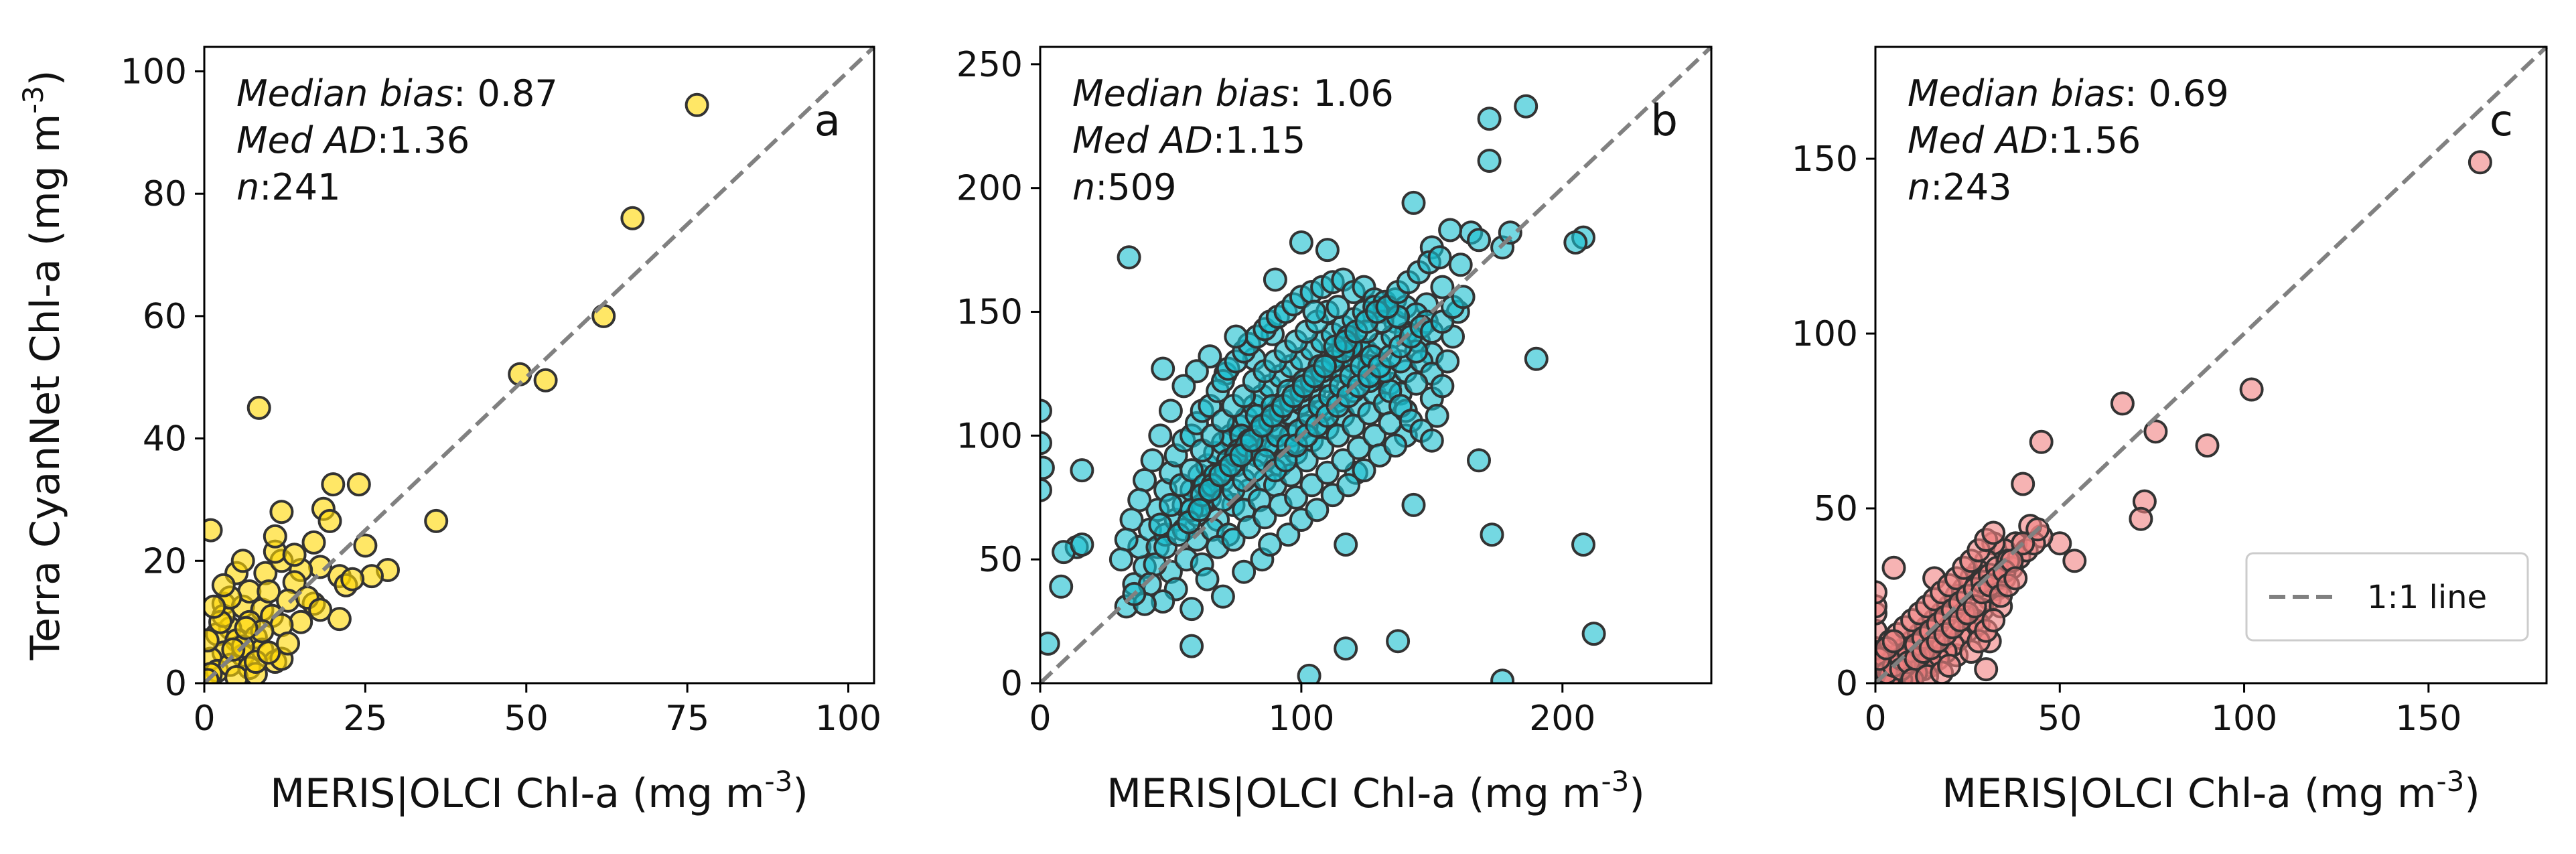  Describe the element at coordinates (2501, 121) in the screenshot. I see `panel-letter: c` at that location.